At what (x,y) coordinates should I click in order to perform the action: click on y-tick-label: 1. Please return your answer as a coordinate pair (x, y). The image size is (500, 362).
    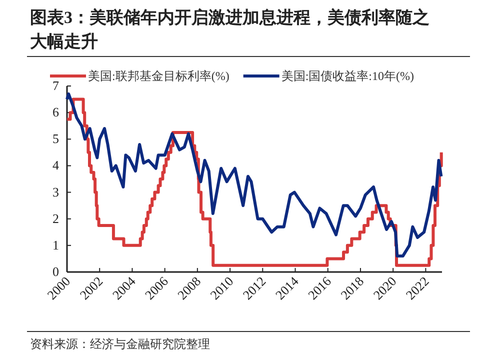
    Looking at the image, I should click on (55, 244).